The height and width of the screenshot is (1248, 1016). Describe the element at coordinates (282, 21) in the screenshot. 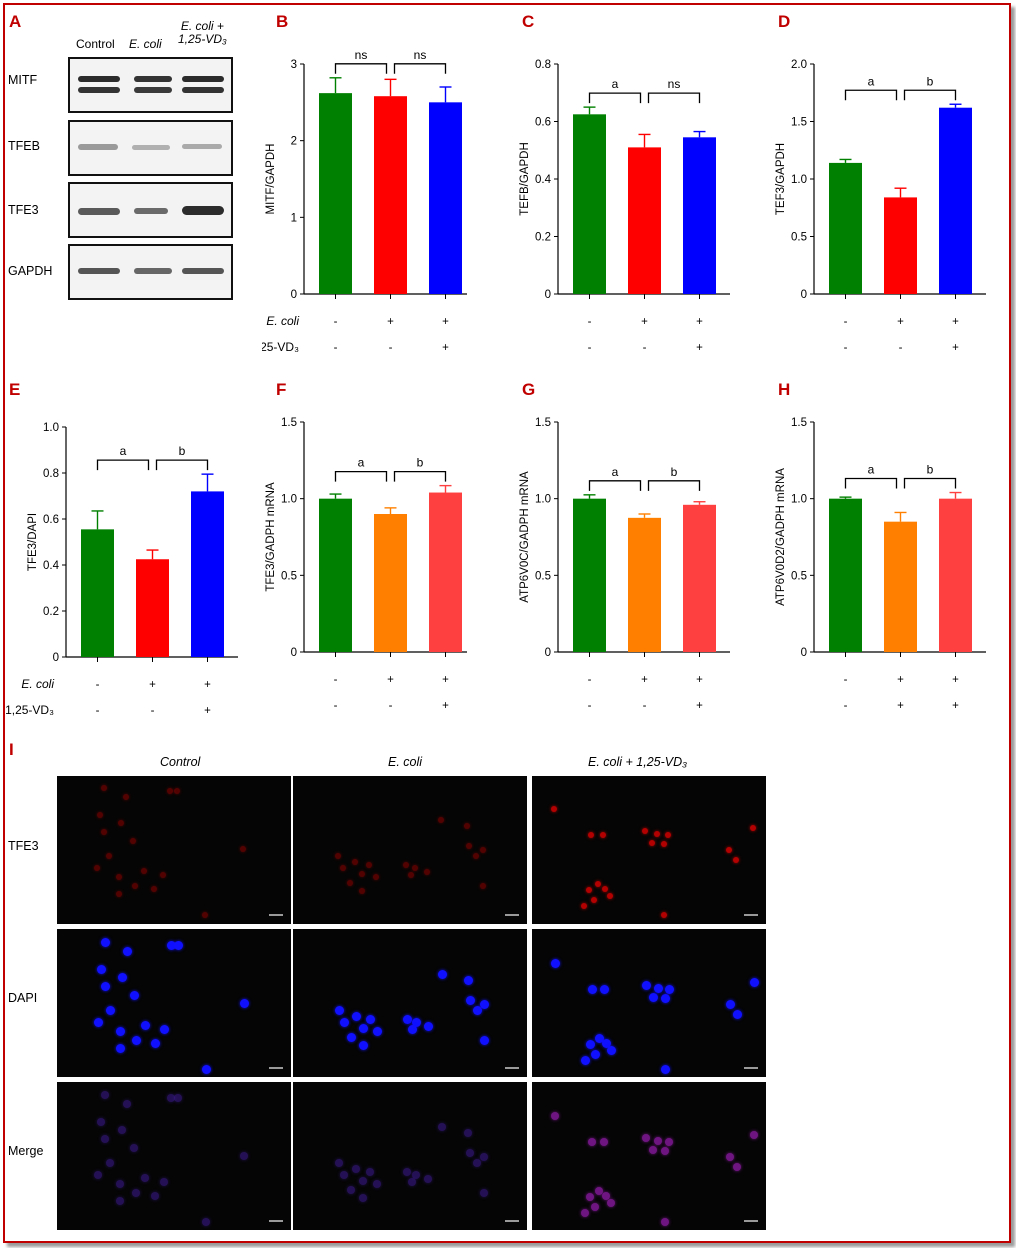

I see `panel-label-b: B` at that location.